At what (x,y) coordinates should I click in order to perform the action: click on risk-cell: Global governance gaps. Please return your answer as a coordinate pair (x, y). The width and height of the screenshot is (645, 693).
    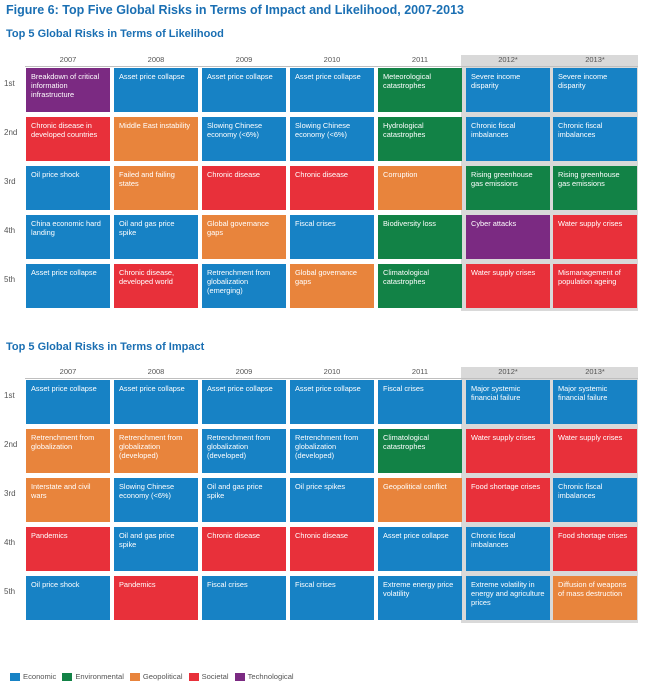
    Looking at the image, I should click on (332, 286).